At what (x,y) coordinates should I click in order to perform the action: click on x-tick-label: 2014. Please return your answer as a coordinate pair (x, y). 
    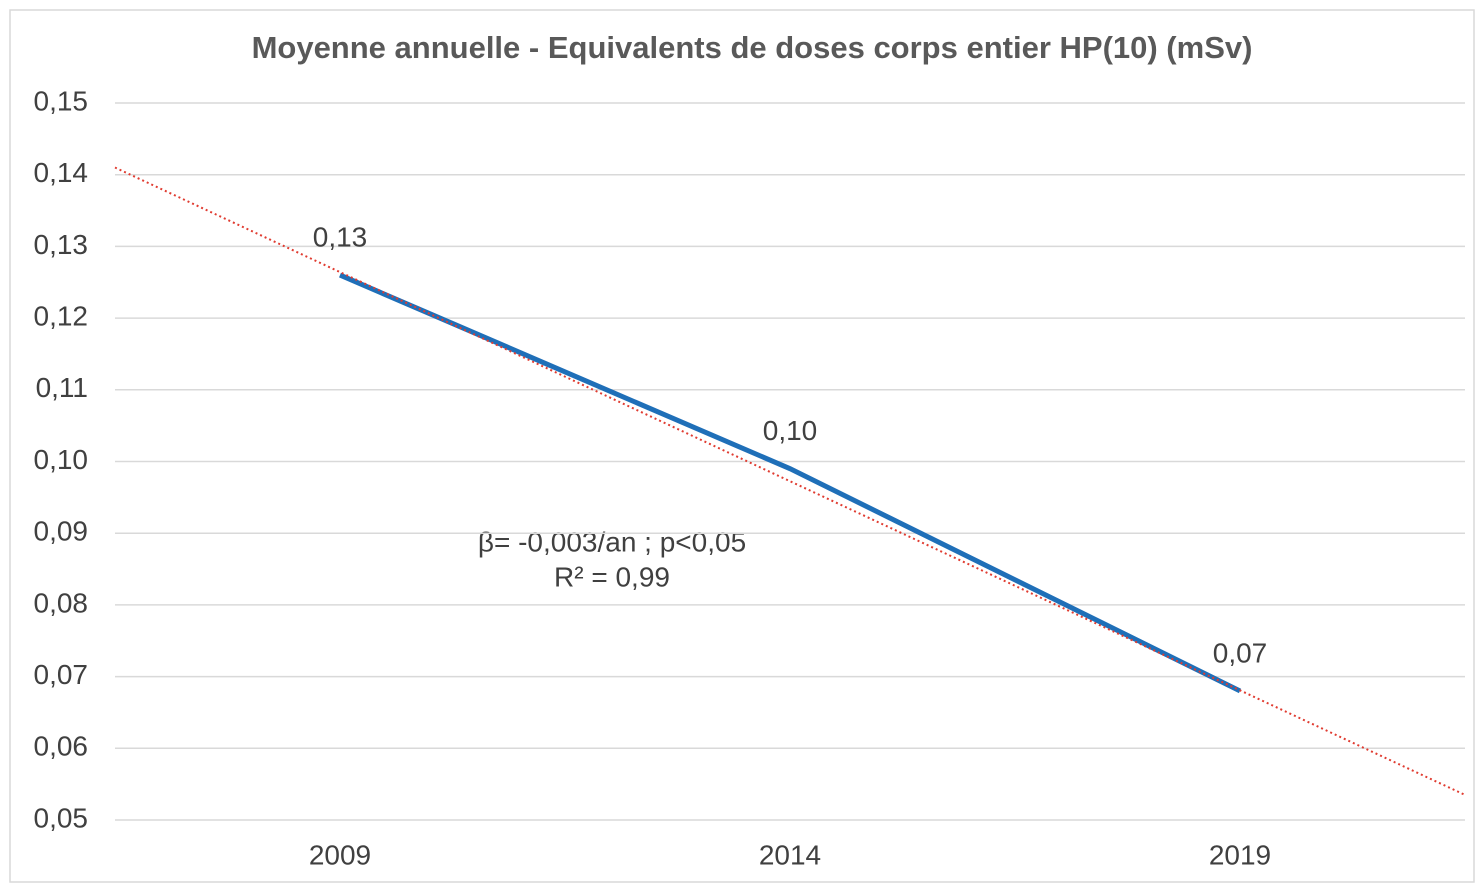
    Looking at the image, I should click on (790, 854).